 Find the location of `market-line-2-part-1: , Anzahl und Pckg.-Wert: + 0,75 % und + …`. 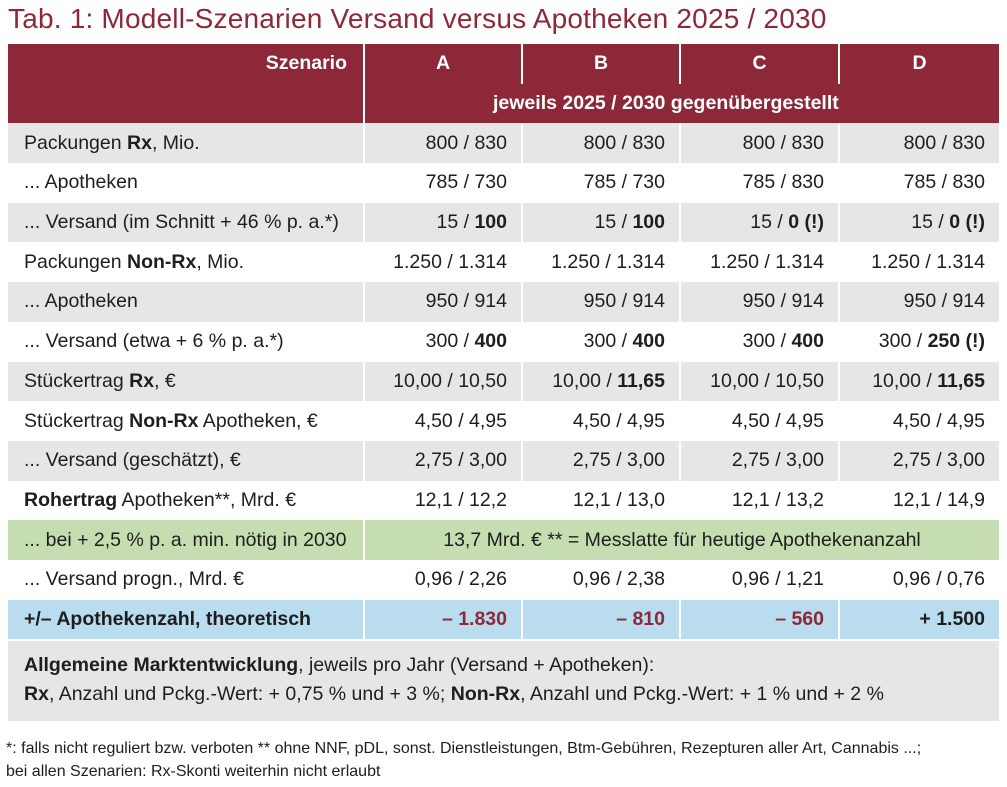

market-line-2-part-1: , Anzahl und Pckg.-Wert: + 0,75 % und + … is located at coordinates (249, 694).